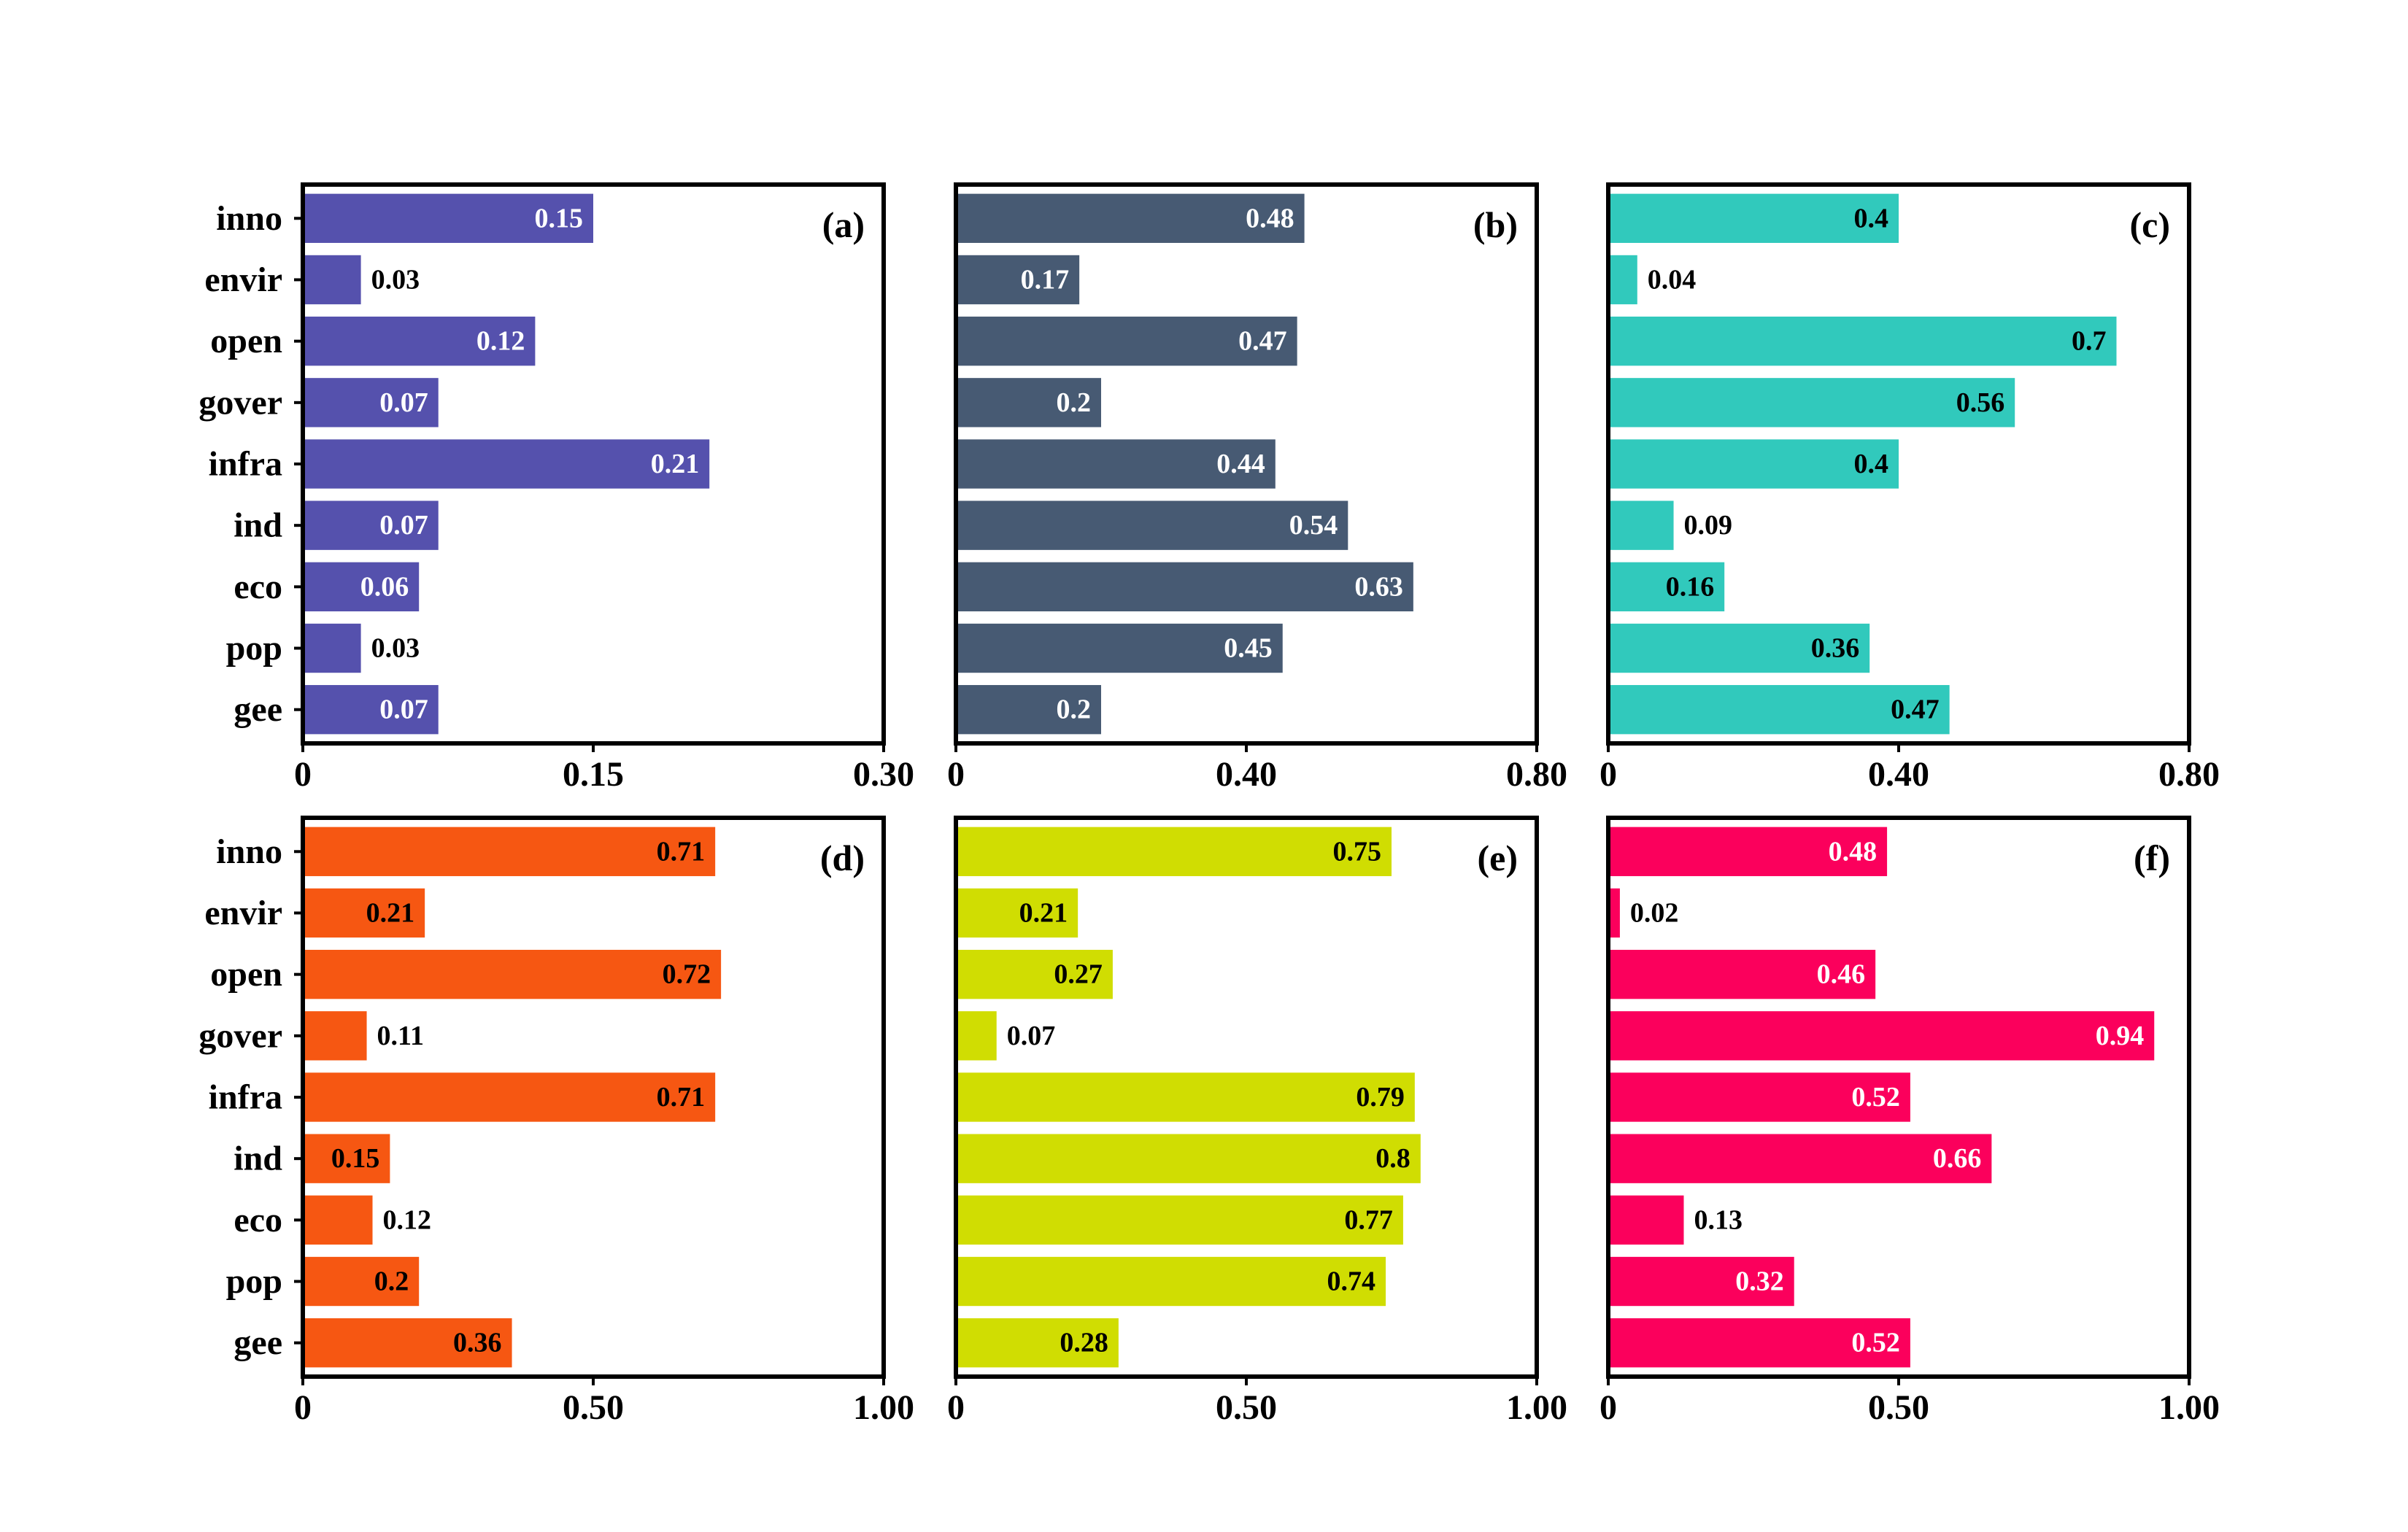  What do you see at coordinates (249, 219) in the screenshot?
I see `category-label-a-inno: inno` at bounding box center [249, 219].